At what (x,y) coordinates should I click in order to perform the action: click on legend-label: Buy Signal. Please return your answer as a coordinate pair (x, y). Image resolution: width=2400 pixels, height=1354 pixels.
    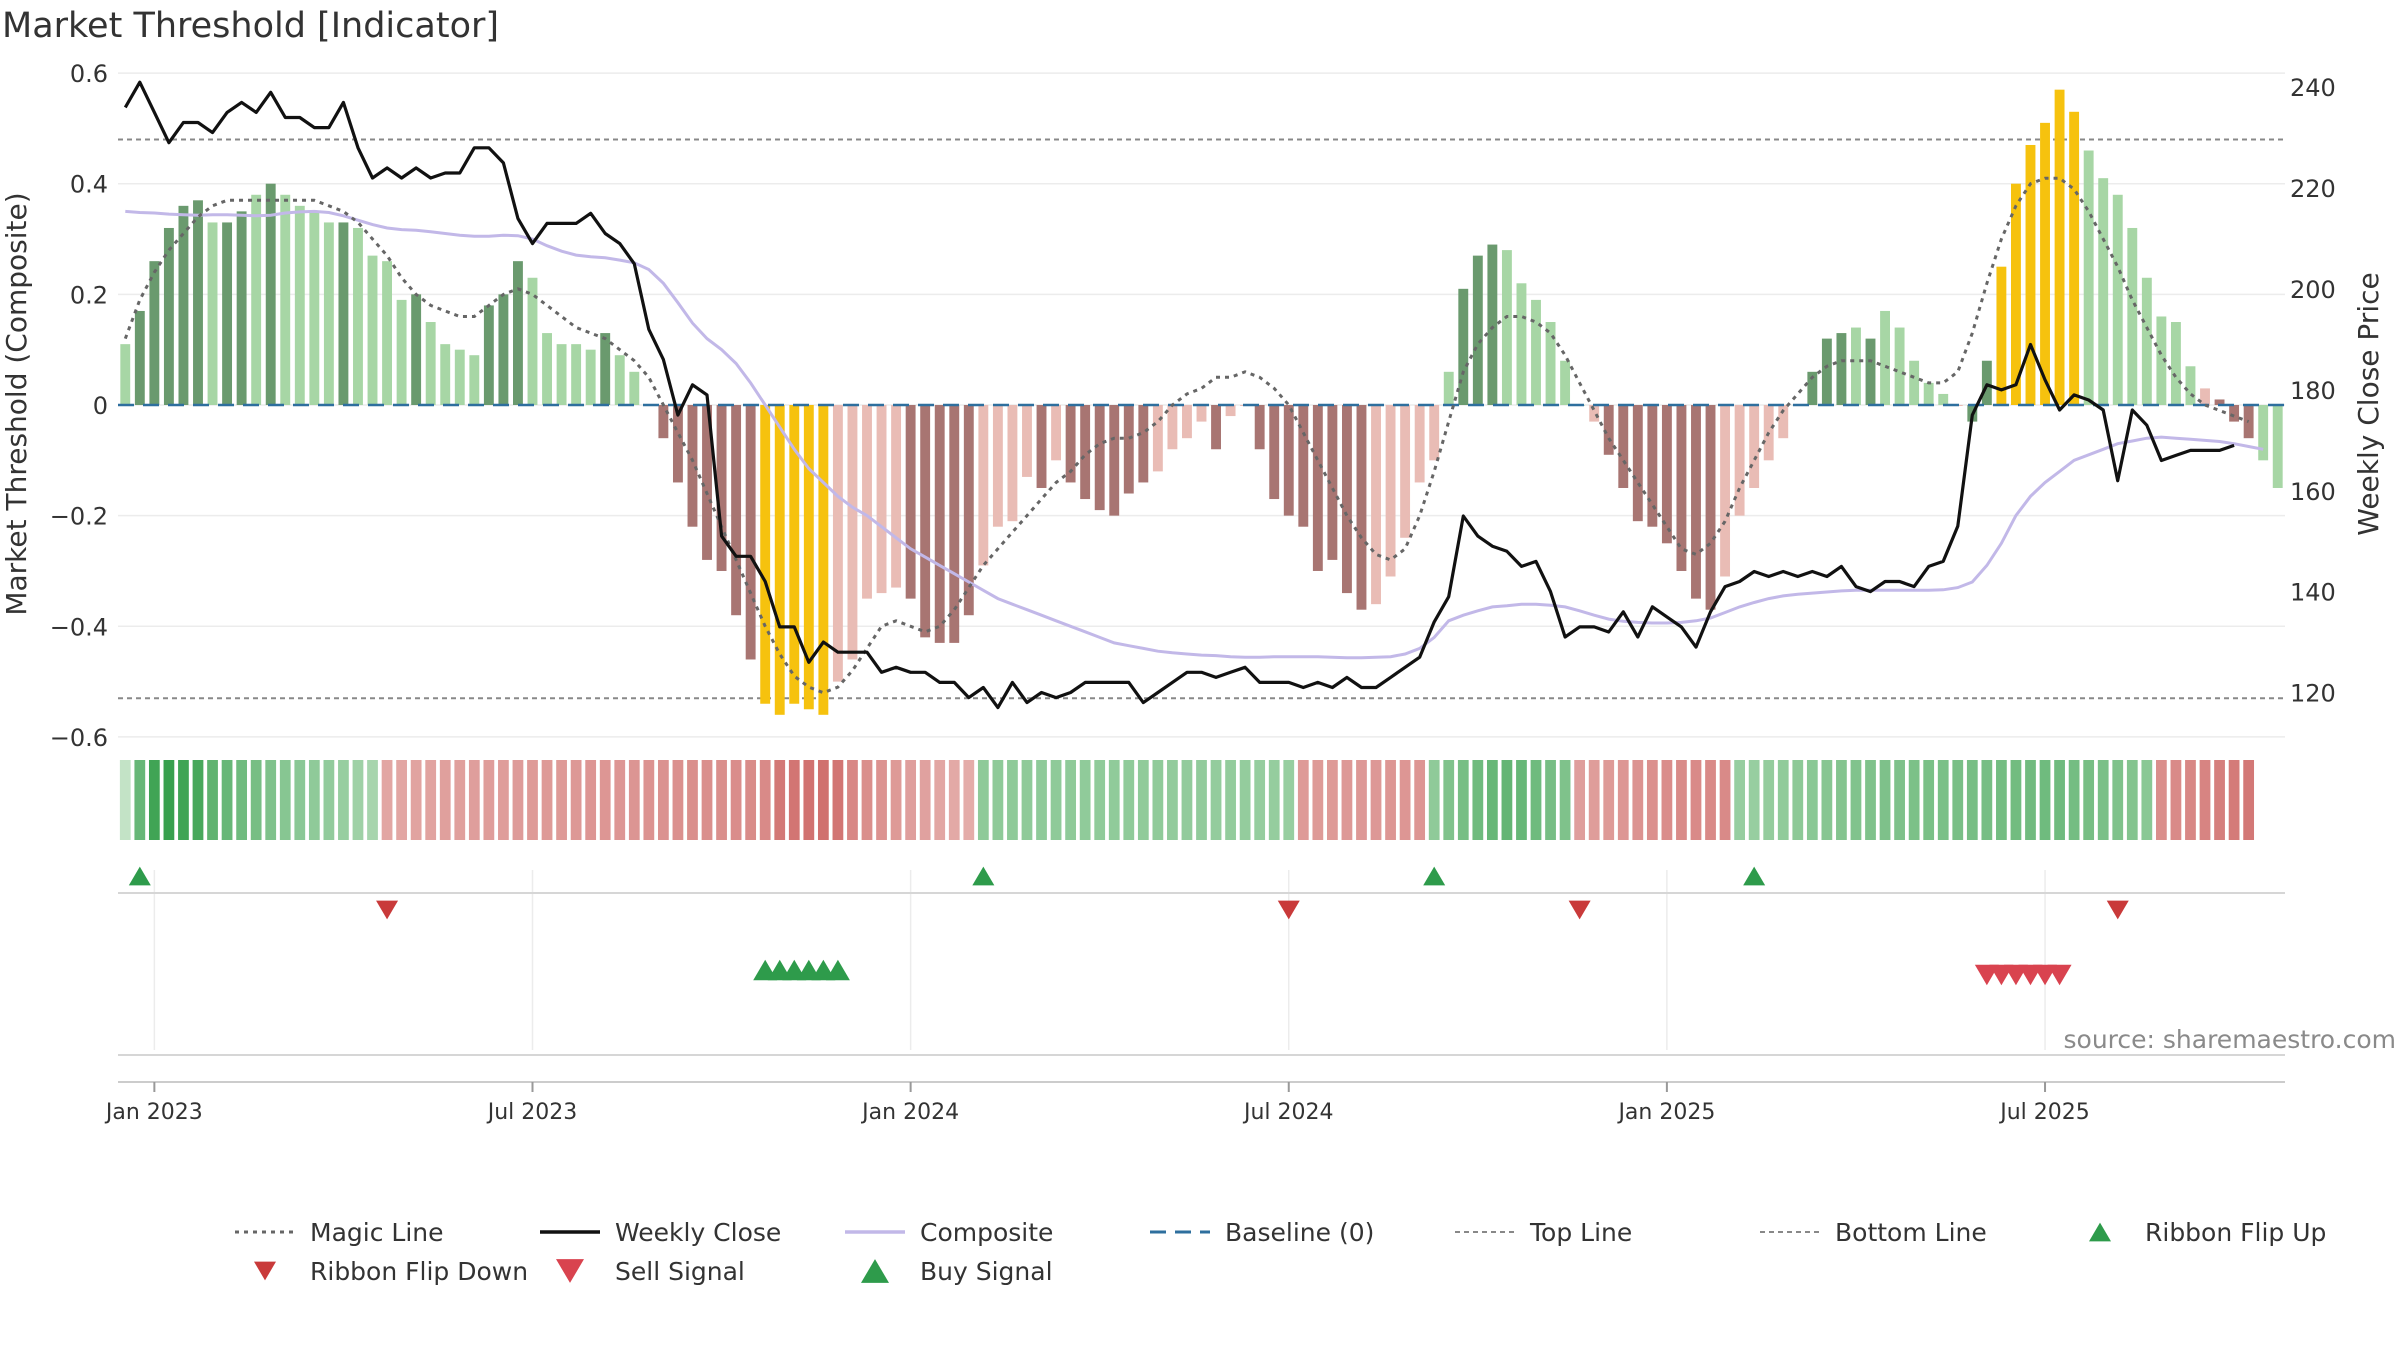
    Looking at the image, I should click on (986, 1271).